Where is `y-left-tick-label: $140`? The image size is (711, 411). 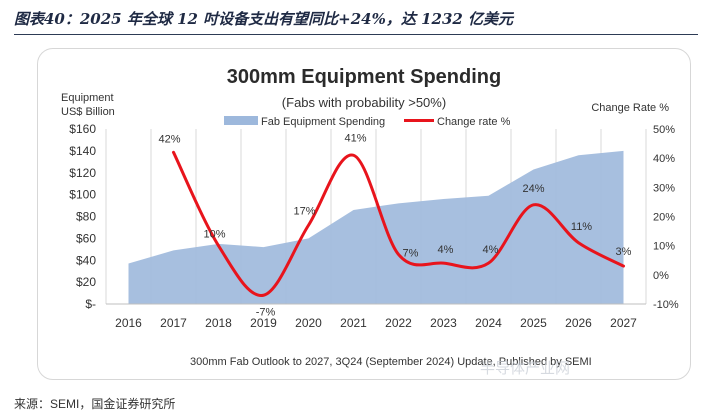 y-left-tick-label: $140 is located at coordinates (82, 151).